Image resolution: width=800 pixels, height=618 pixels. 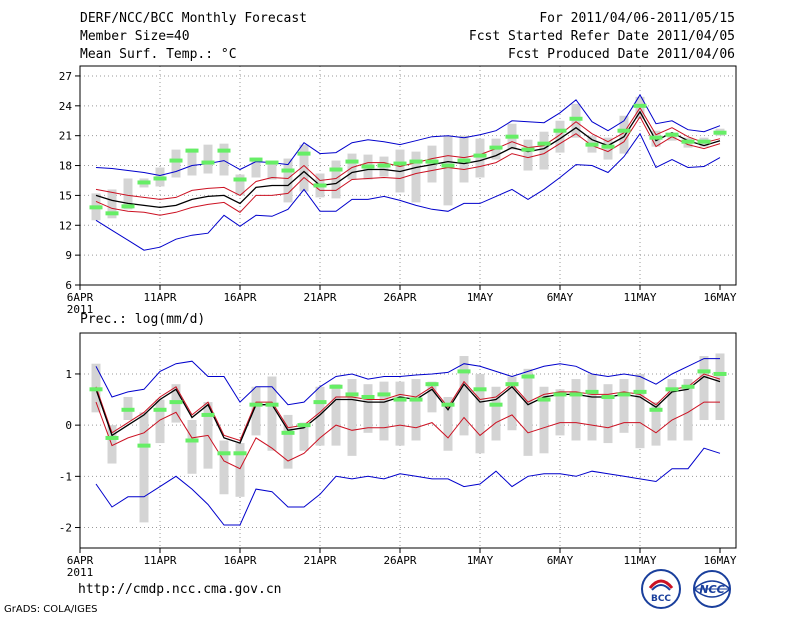 What do you see at coordinates (408, 135) in the screenshot?
I see `outer-upper-line` at bounding box center [408, 135].